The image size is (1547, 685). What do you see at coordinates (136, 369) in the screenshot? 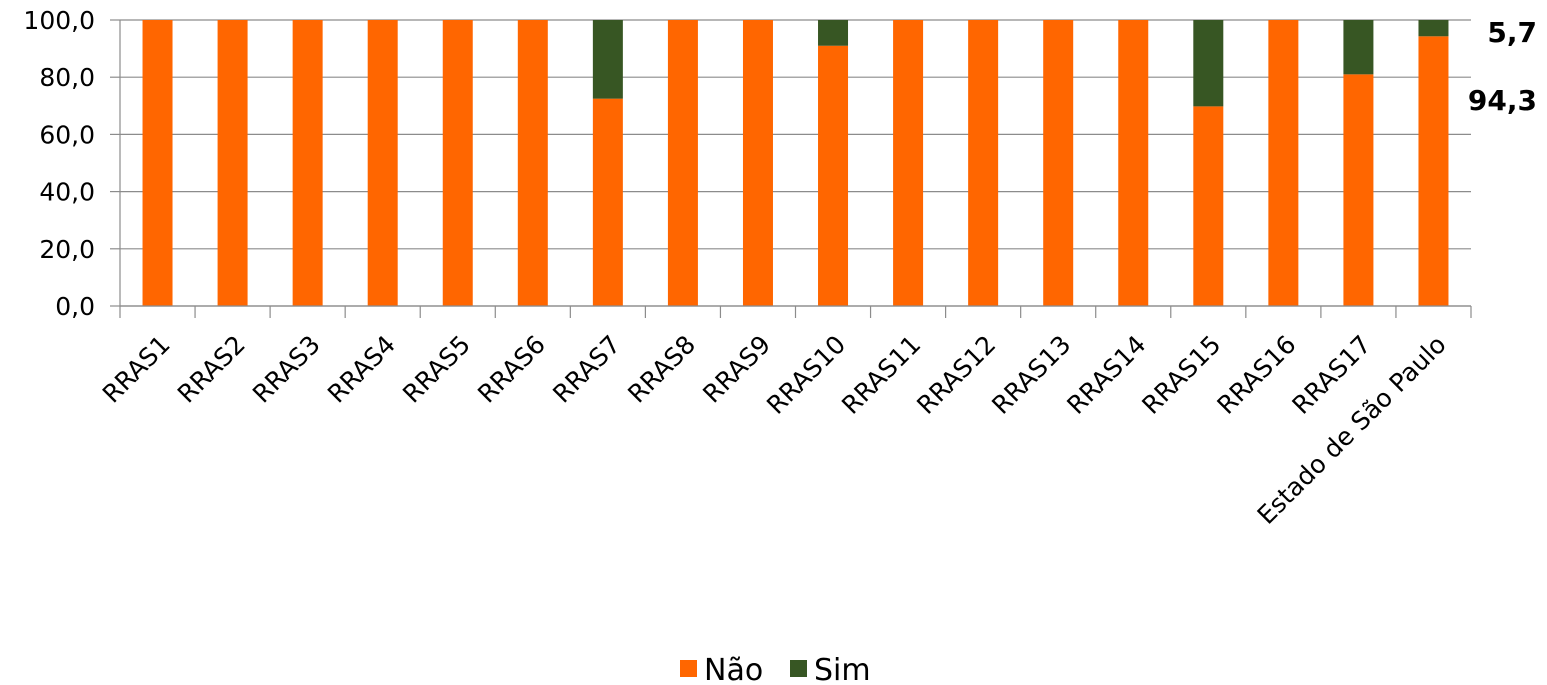
I see `x-category-label: RRAS1` at bounding box center [136, 369].